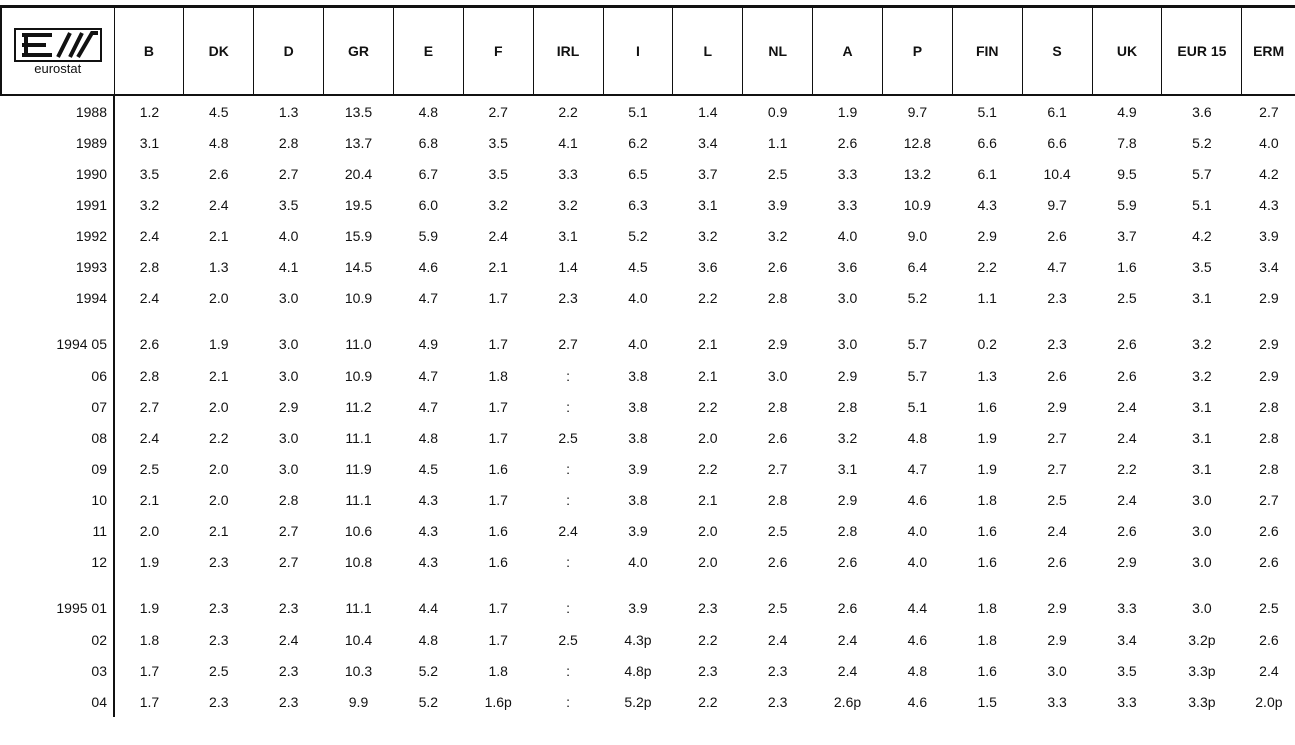  What do you see at coordinates (1127, 235) in the screenshot?
I see `cell: 3.7` at bounding box center [1127, 235].